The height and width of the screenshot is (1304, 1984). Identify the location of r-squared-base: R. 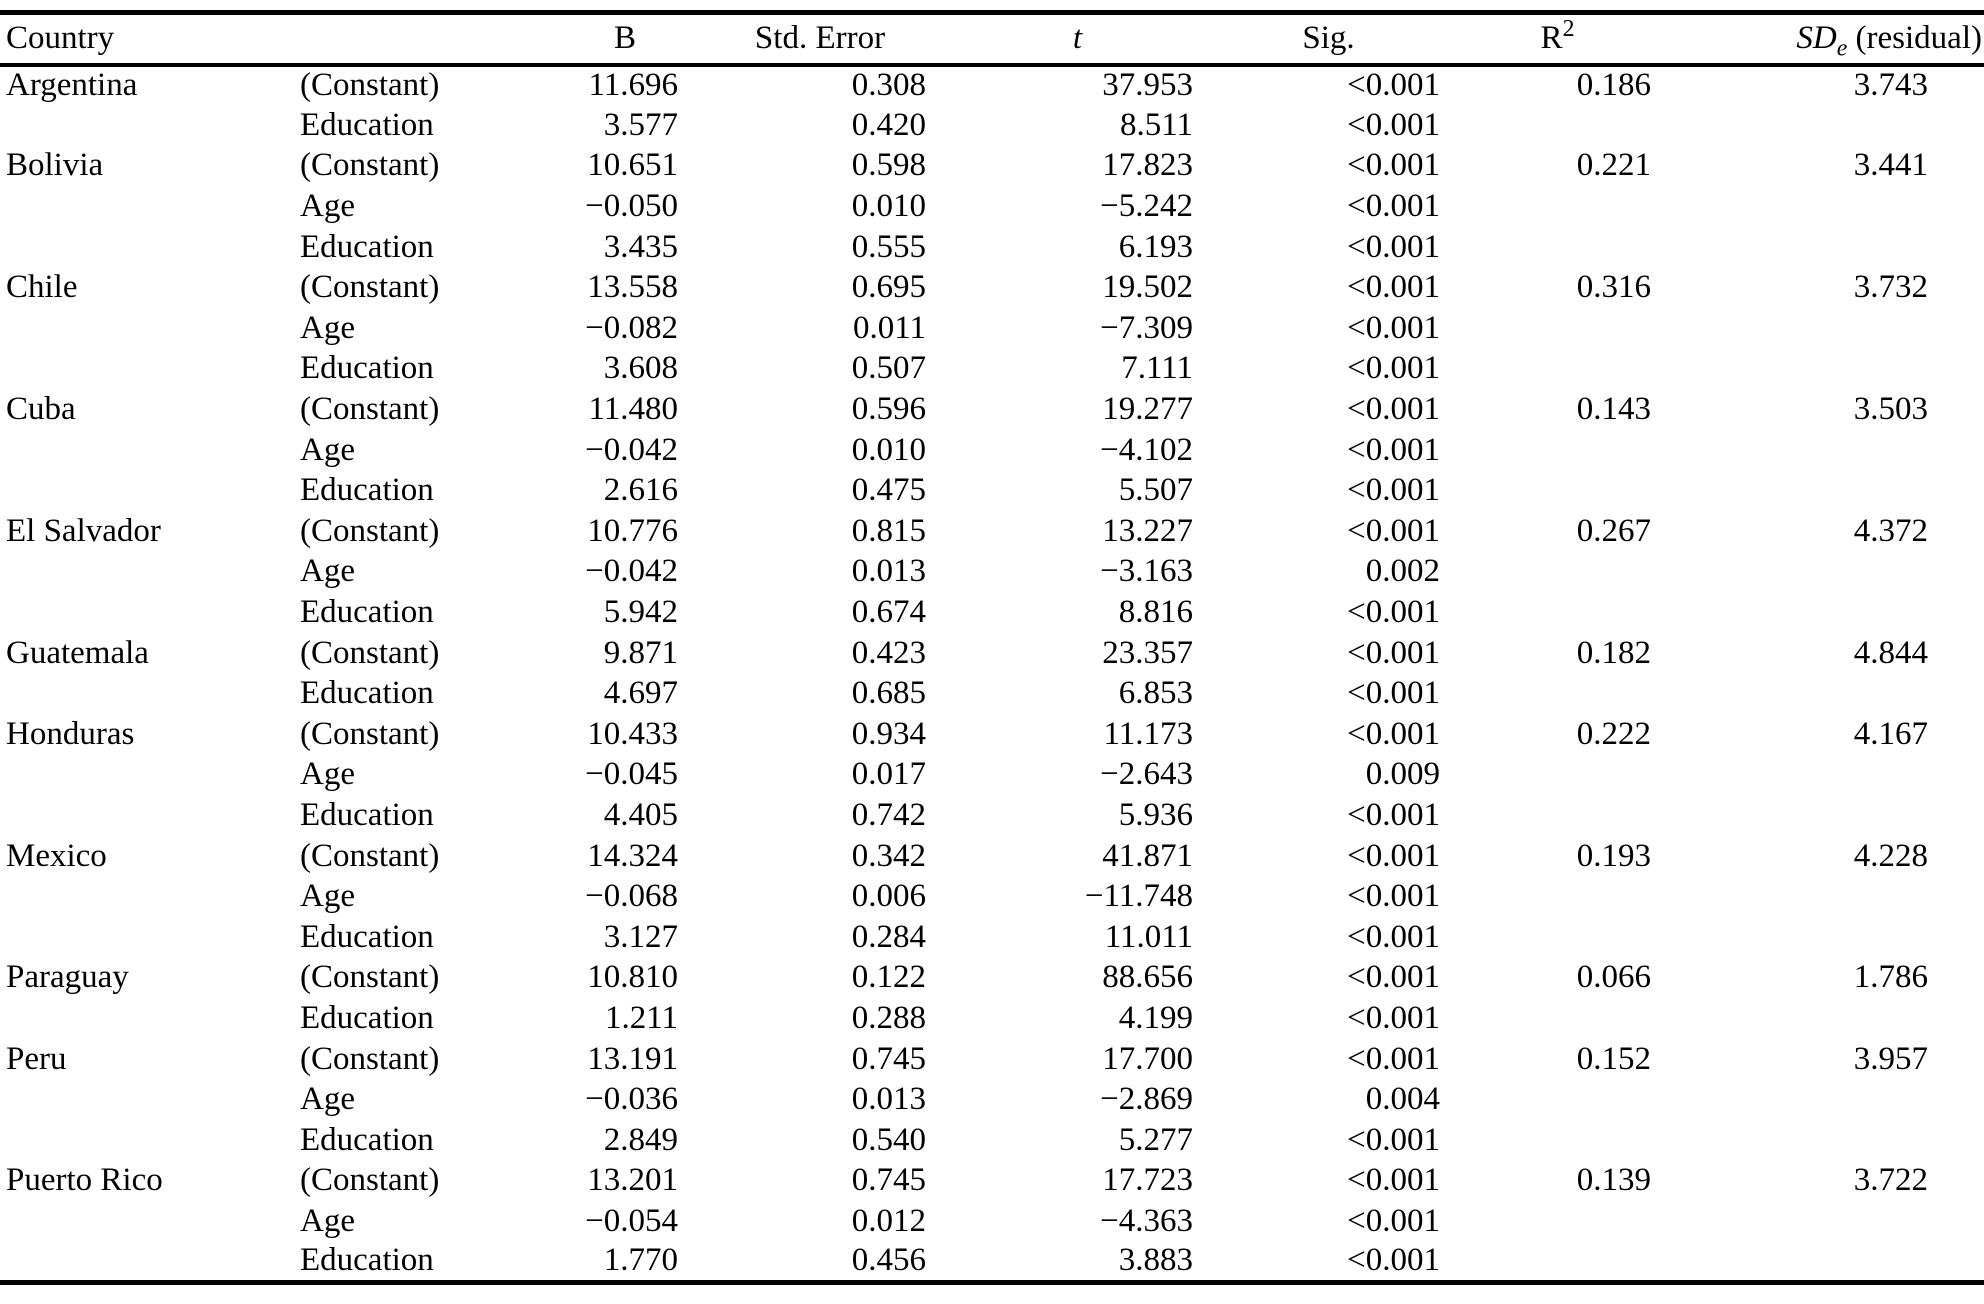
(1551, 38).